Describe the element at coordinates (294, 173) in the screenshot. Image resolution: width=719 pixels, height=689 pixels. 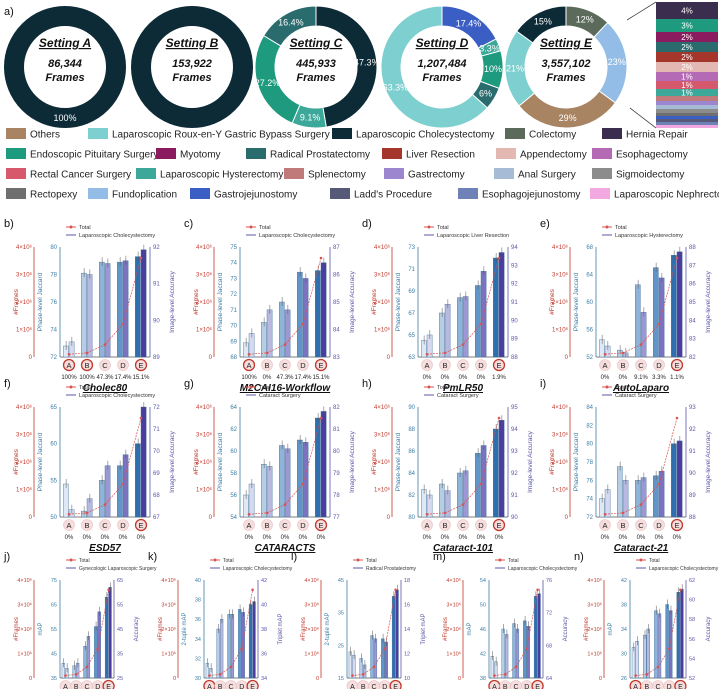
I see `legend-swatch-splenectomy` at that location.